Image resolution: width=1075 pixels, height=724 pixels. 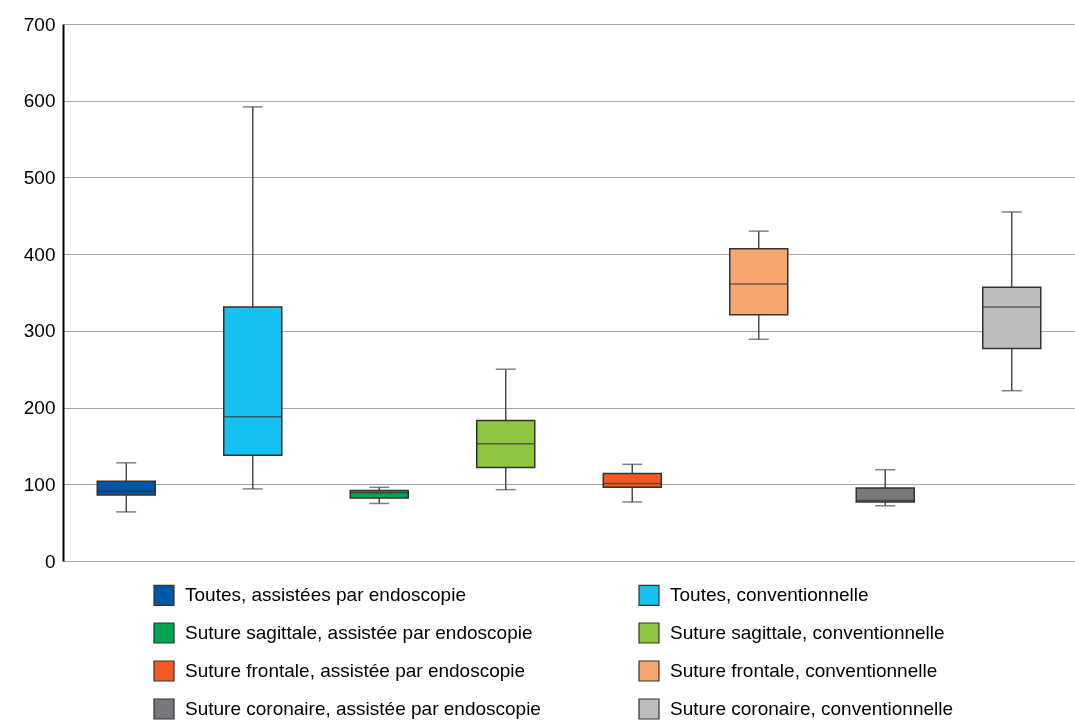 What do you see at coordinates (39, 331) in the screenshot?
I see `y-tick-label: 300` at bounding box center [39, 331].